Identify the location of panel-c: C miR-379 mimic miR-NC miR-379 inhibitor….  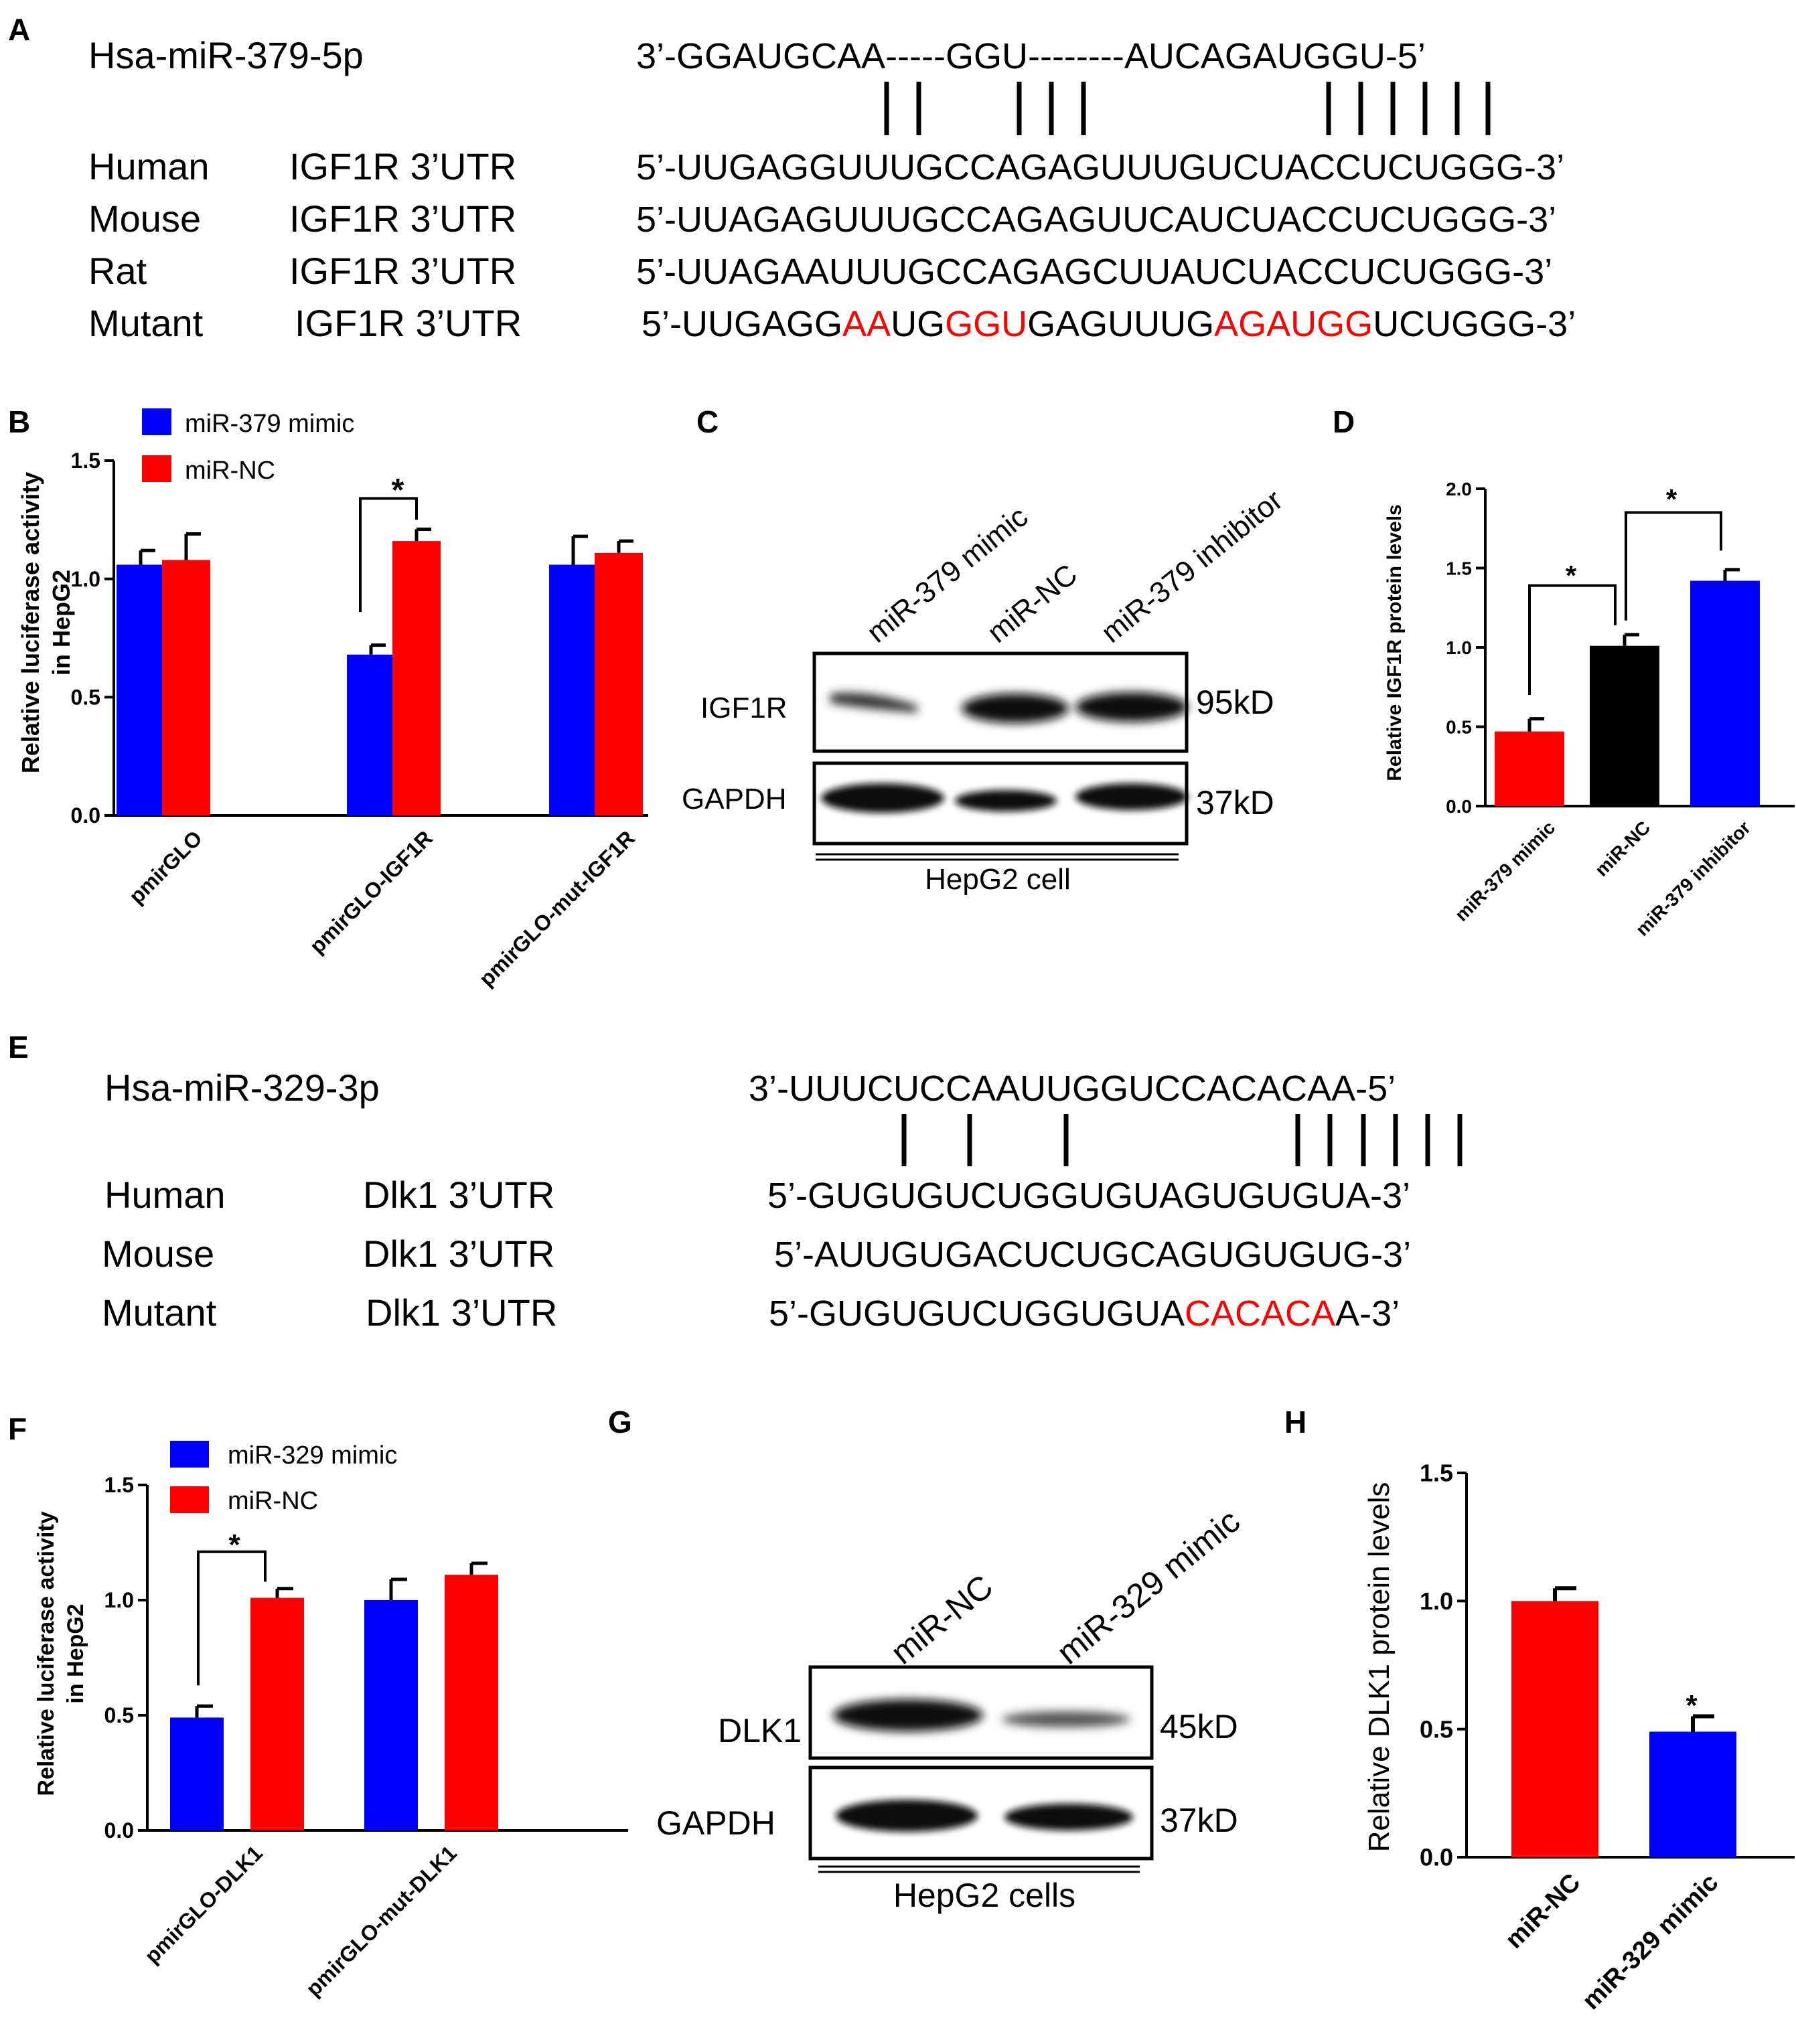
(985, 650).